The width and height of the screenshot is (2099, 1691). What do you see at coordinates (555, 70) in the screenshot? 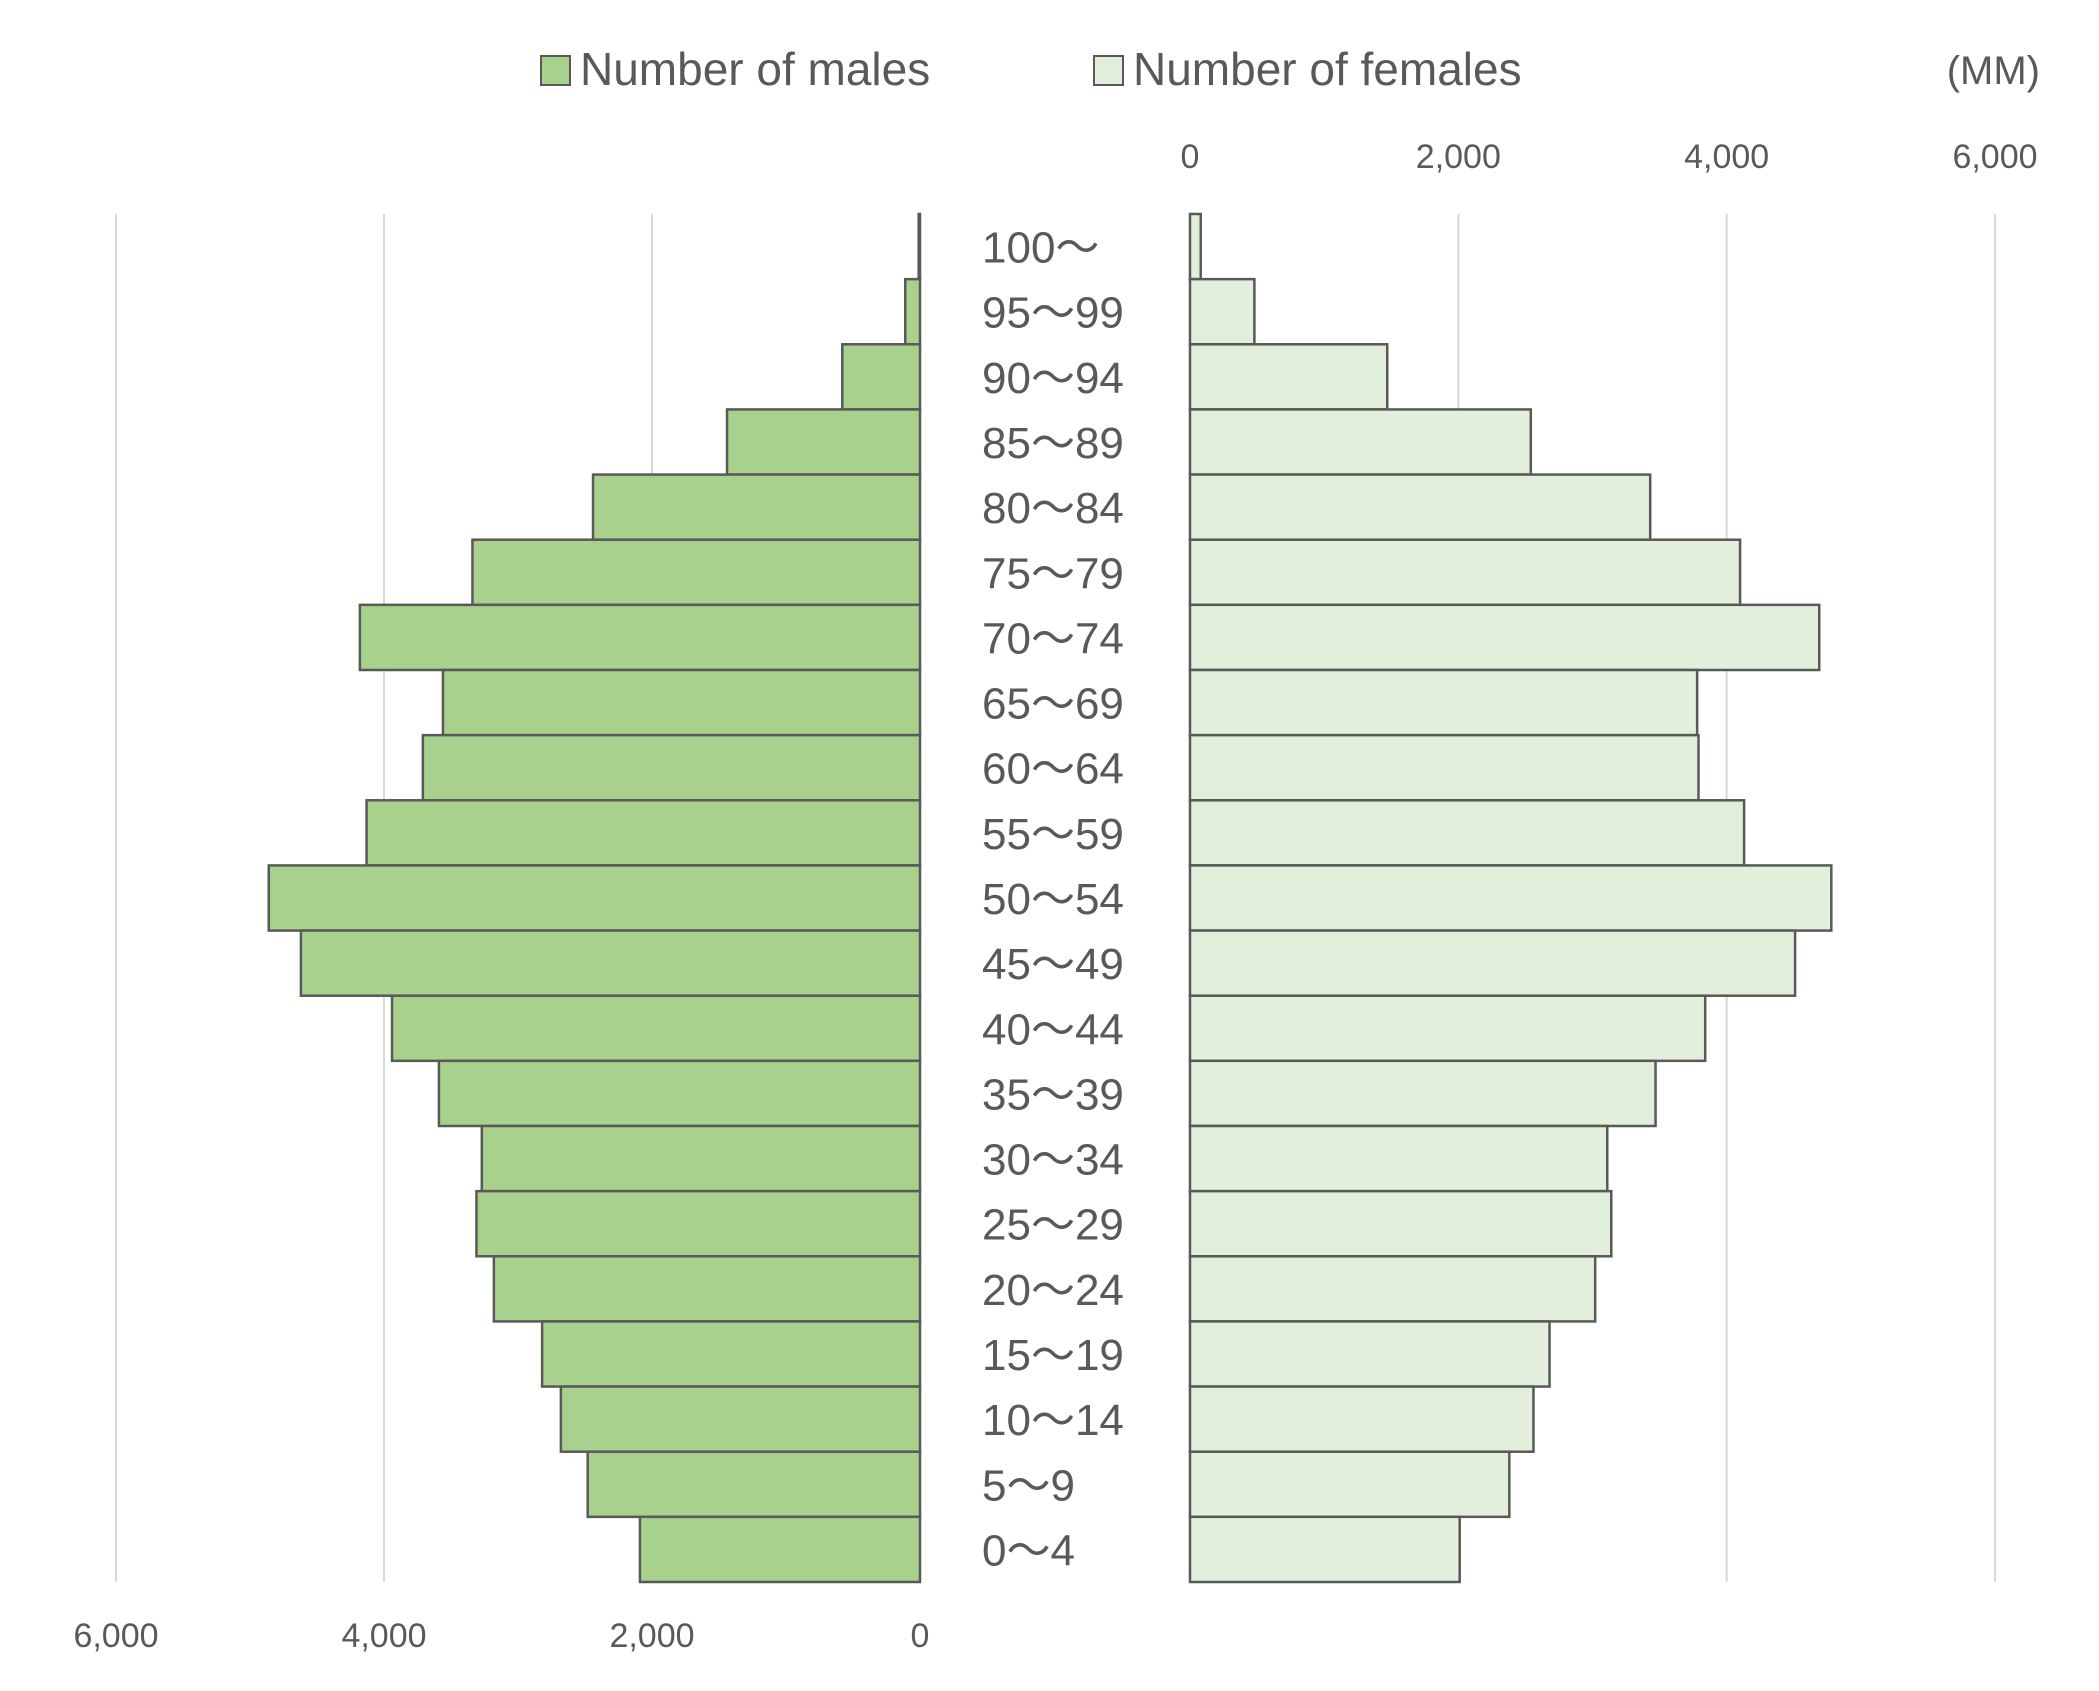
I see `legend-swatch-males` at bounding box center [555, 70].